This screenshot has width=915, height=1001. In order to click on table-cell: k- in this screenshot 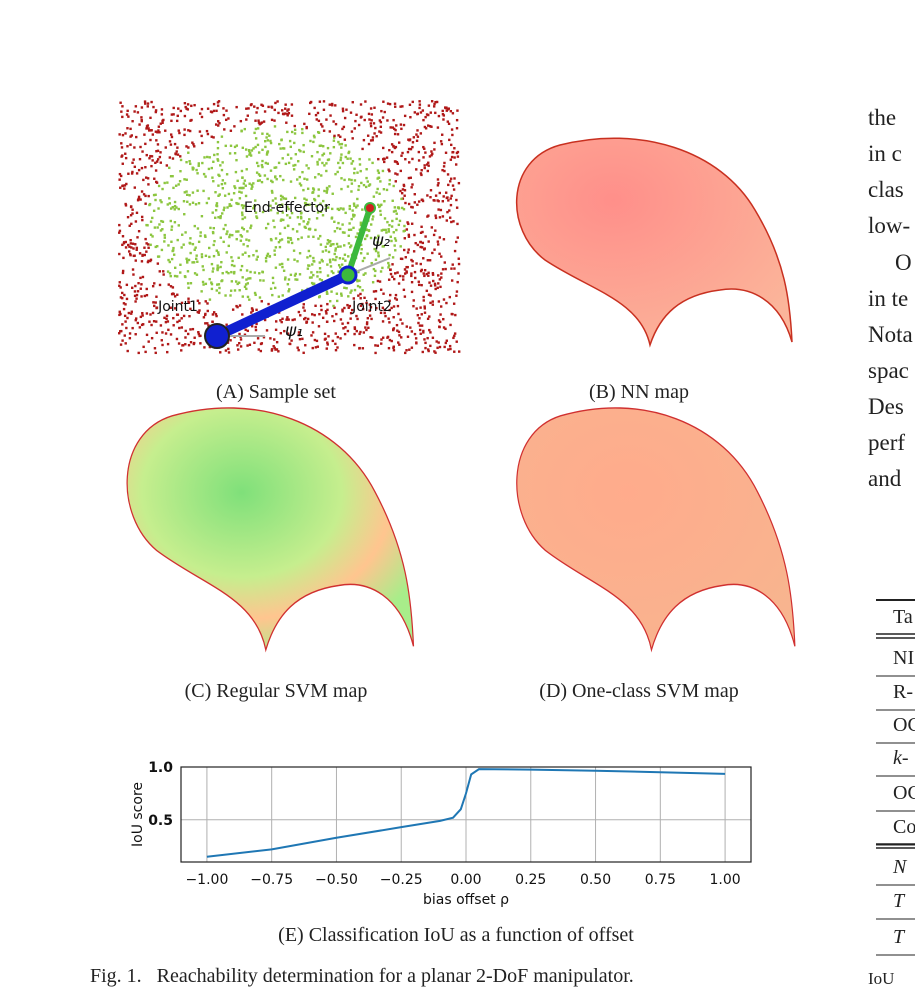, I will do `click(901, 758)`.